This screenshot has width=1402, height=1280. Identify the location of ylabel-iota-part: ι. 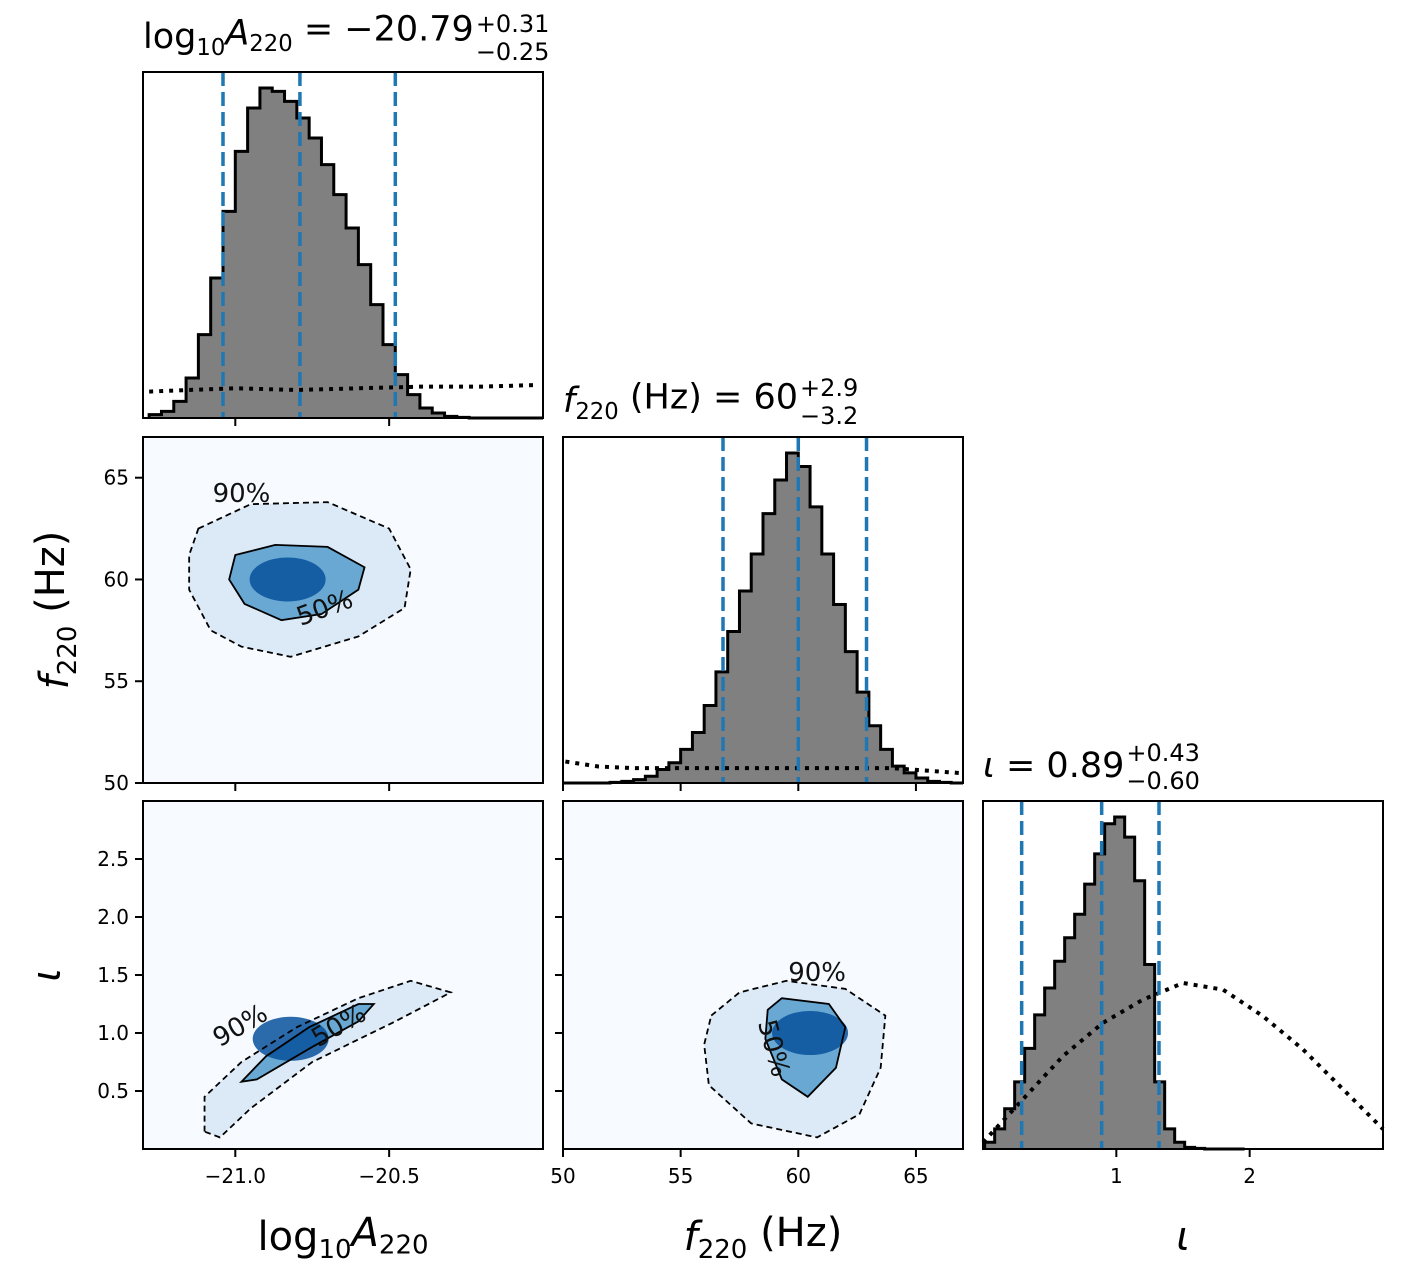
(47, 975).